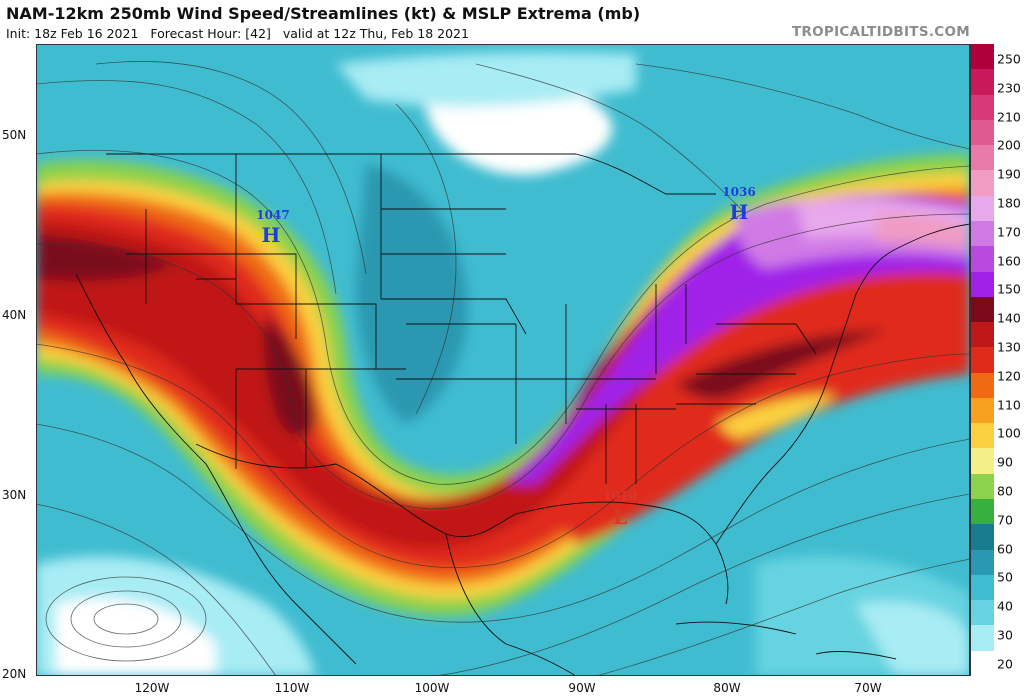 Image resolution: width=1024 pixels, height=696 pixels. Describe the element at coordinates (738, 192) in the screenshot. I see `high-center-1036-value: 1036` at that location.